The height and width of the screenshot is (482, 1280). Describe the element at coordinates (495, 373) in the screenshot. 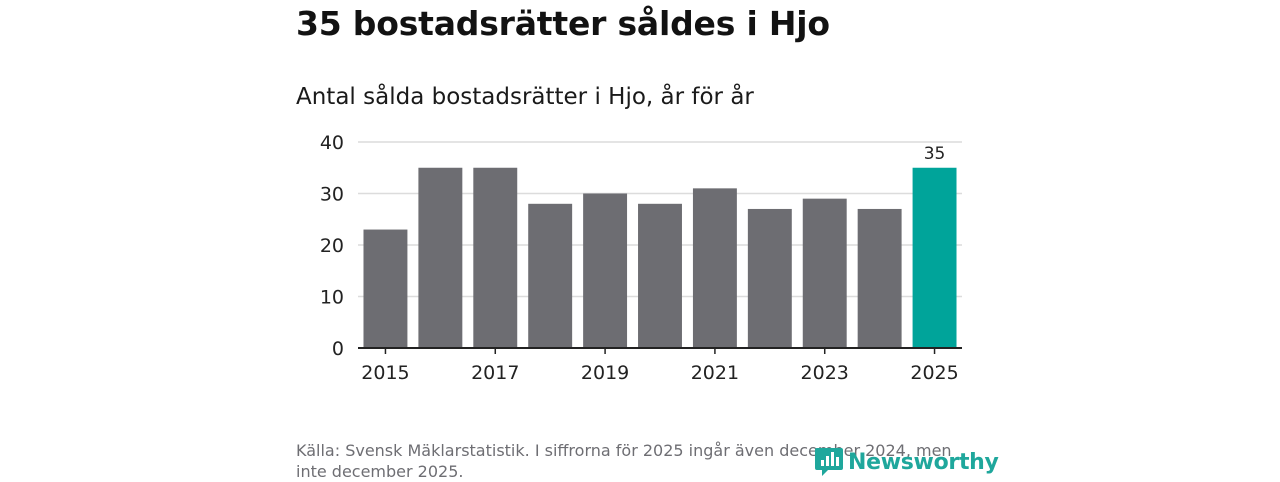

I see `x-tick-label: 2017` at that location.